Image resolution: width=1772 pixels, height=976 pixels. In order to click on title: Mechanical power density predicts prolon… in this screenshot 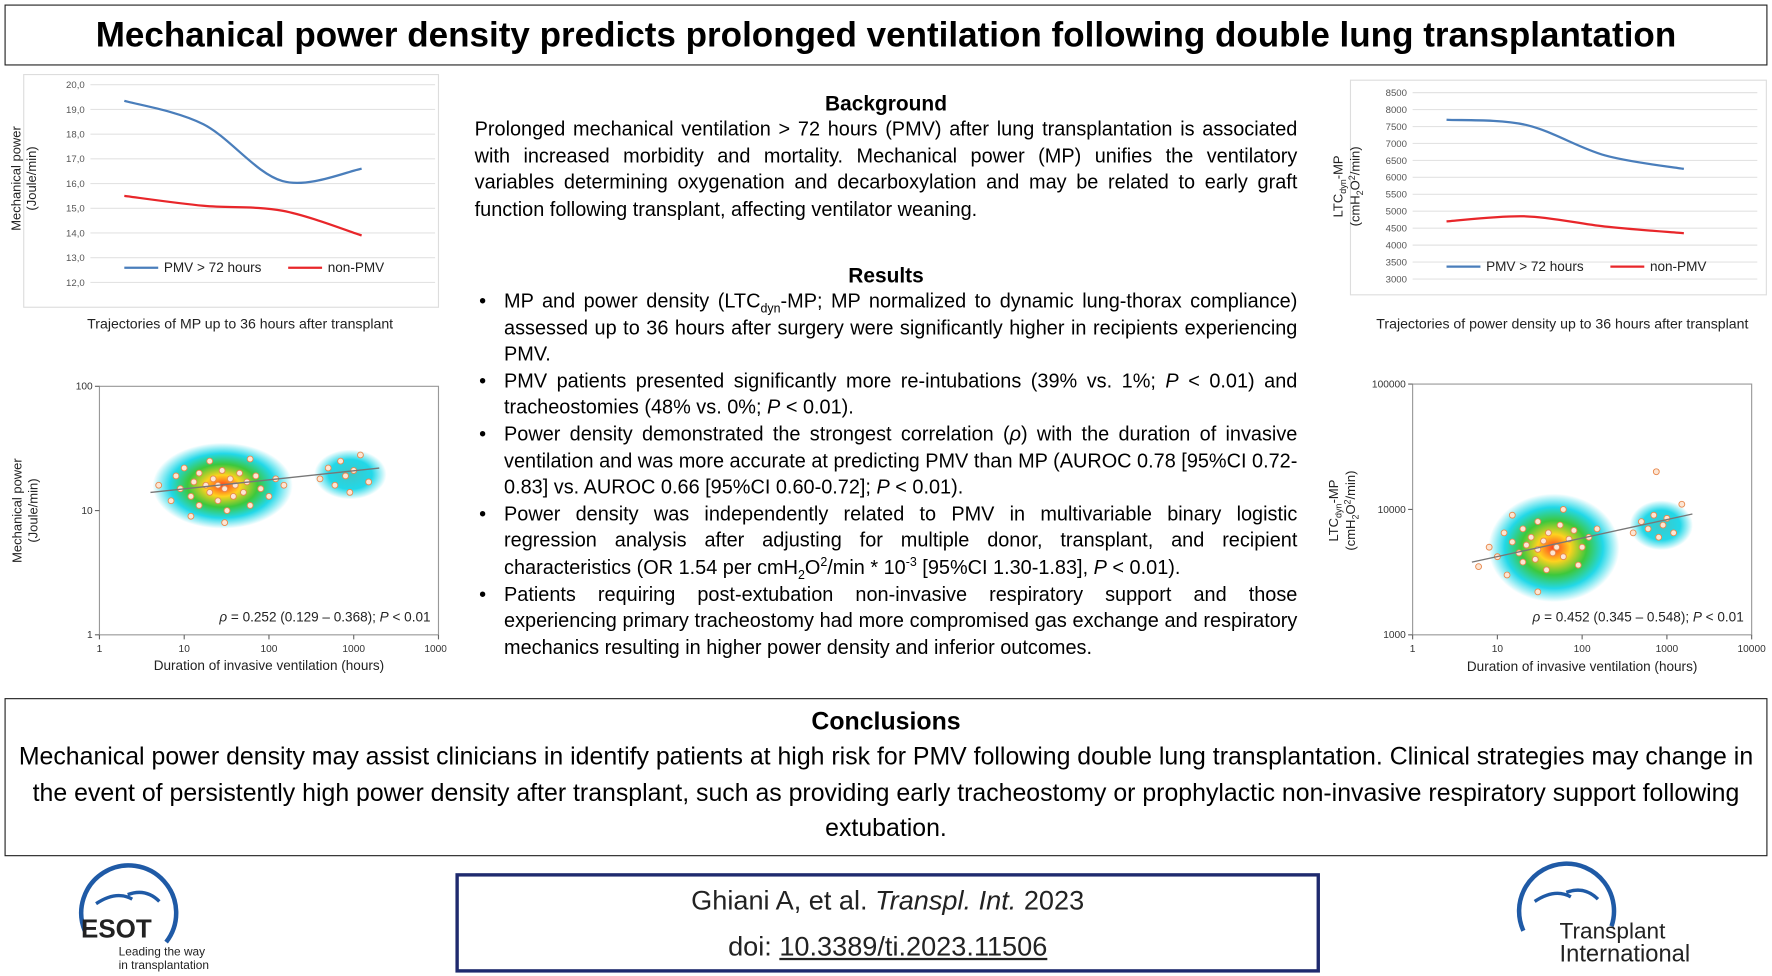, I will do `click(886, 34)`.